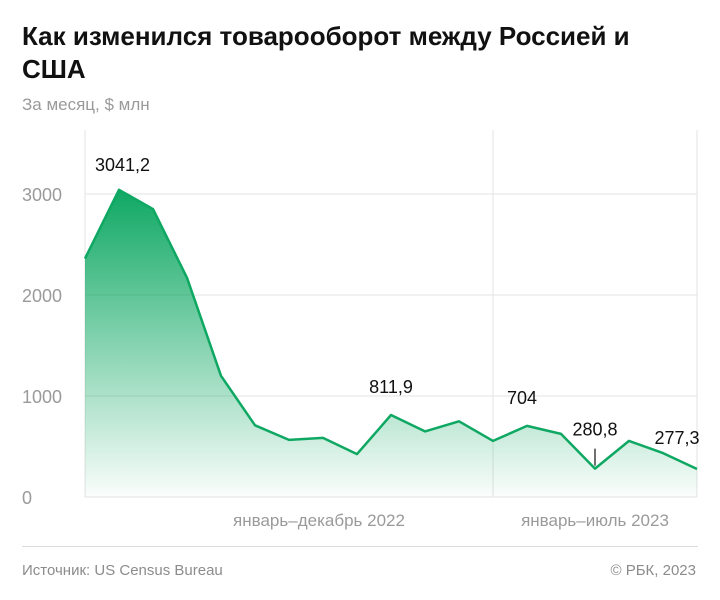 The height and width of the screenshot is (600, 720). What do you see at coordinates (27, 498) in the screenshot?
I see `y-tick-label: 0` at bounding box center [27, 498].